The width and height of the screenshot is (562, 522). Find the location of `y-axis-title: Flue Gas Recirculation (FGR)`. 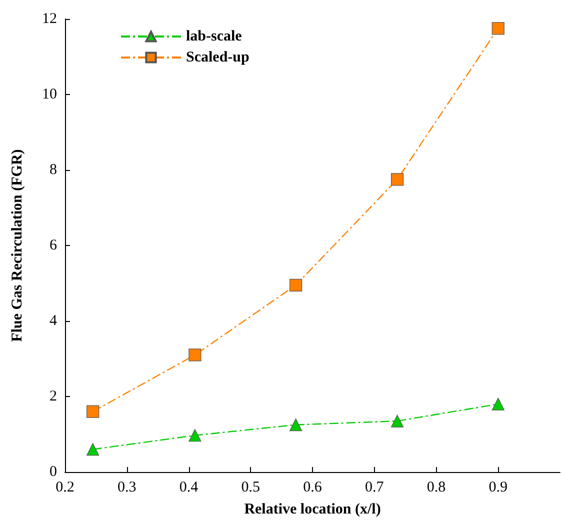

y-axis-title: Flue Gas Recirculation (FGR) is located at coordinates (18, 245).